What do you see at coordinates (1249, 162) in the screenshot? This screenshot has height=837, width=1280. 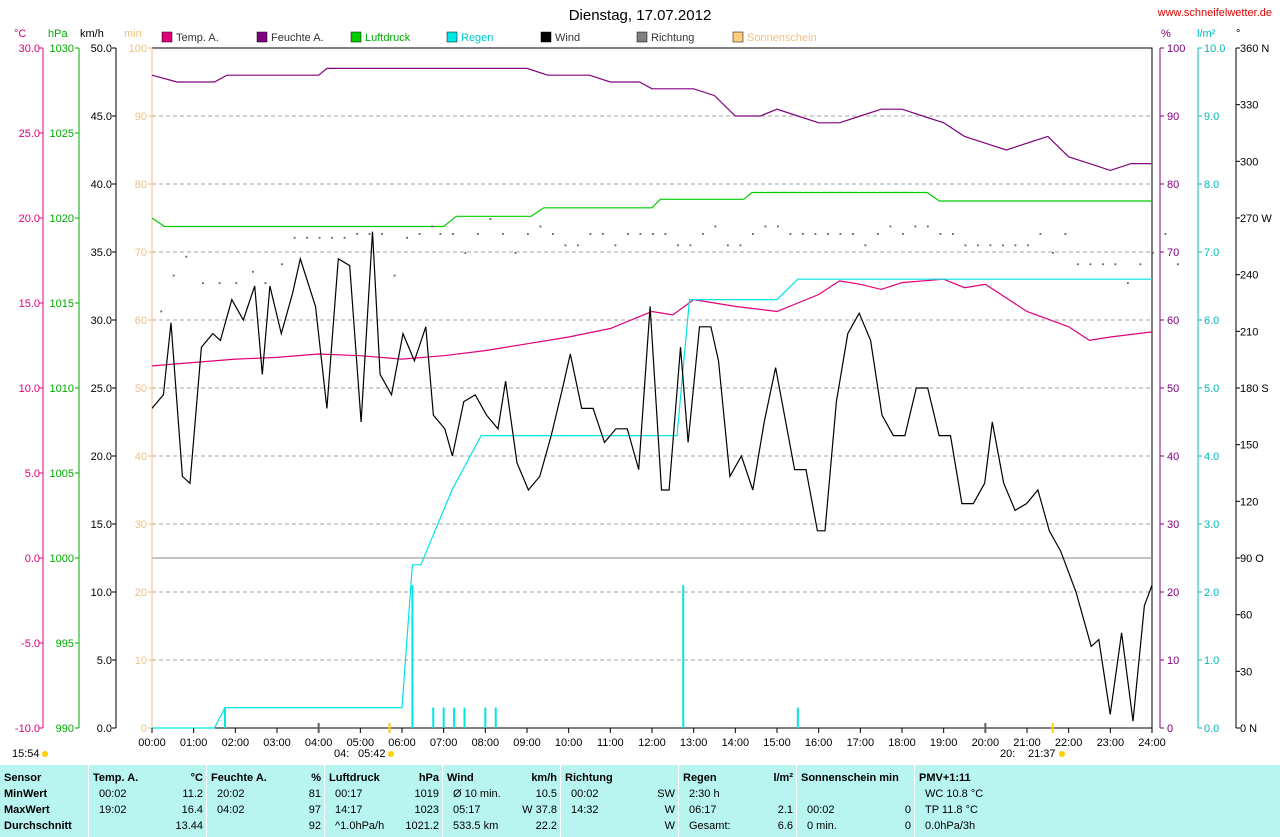 I see `tick-label-deg: 300` at bounding box center [1249, 162].